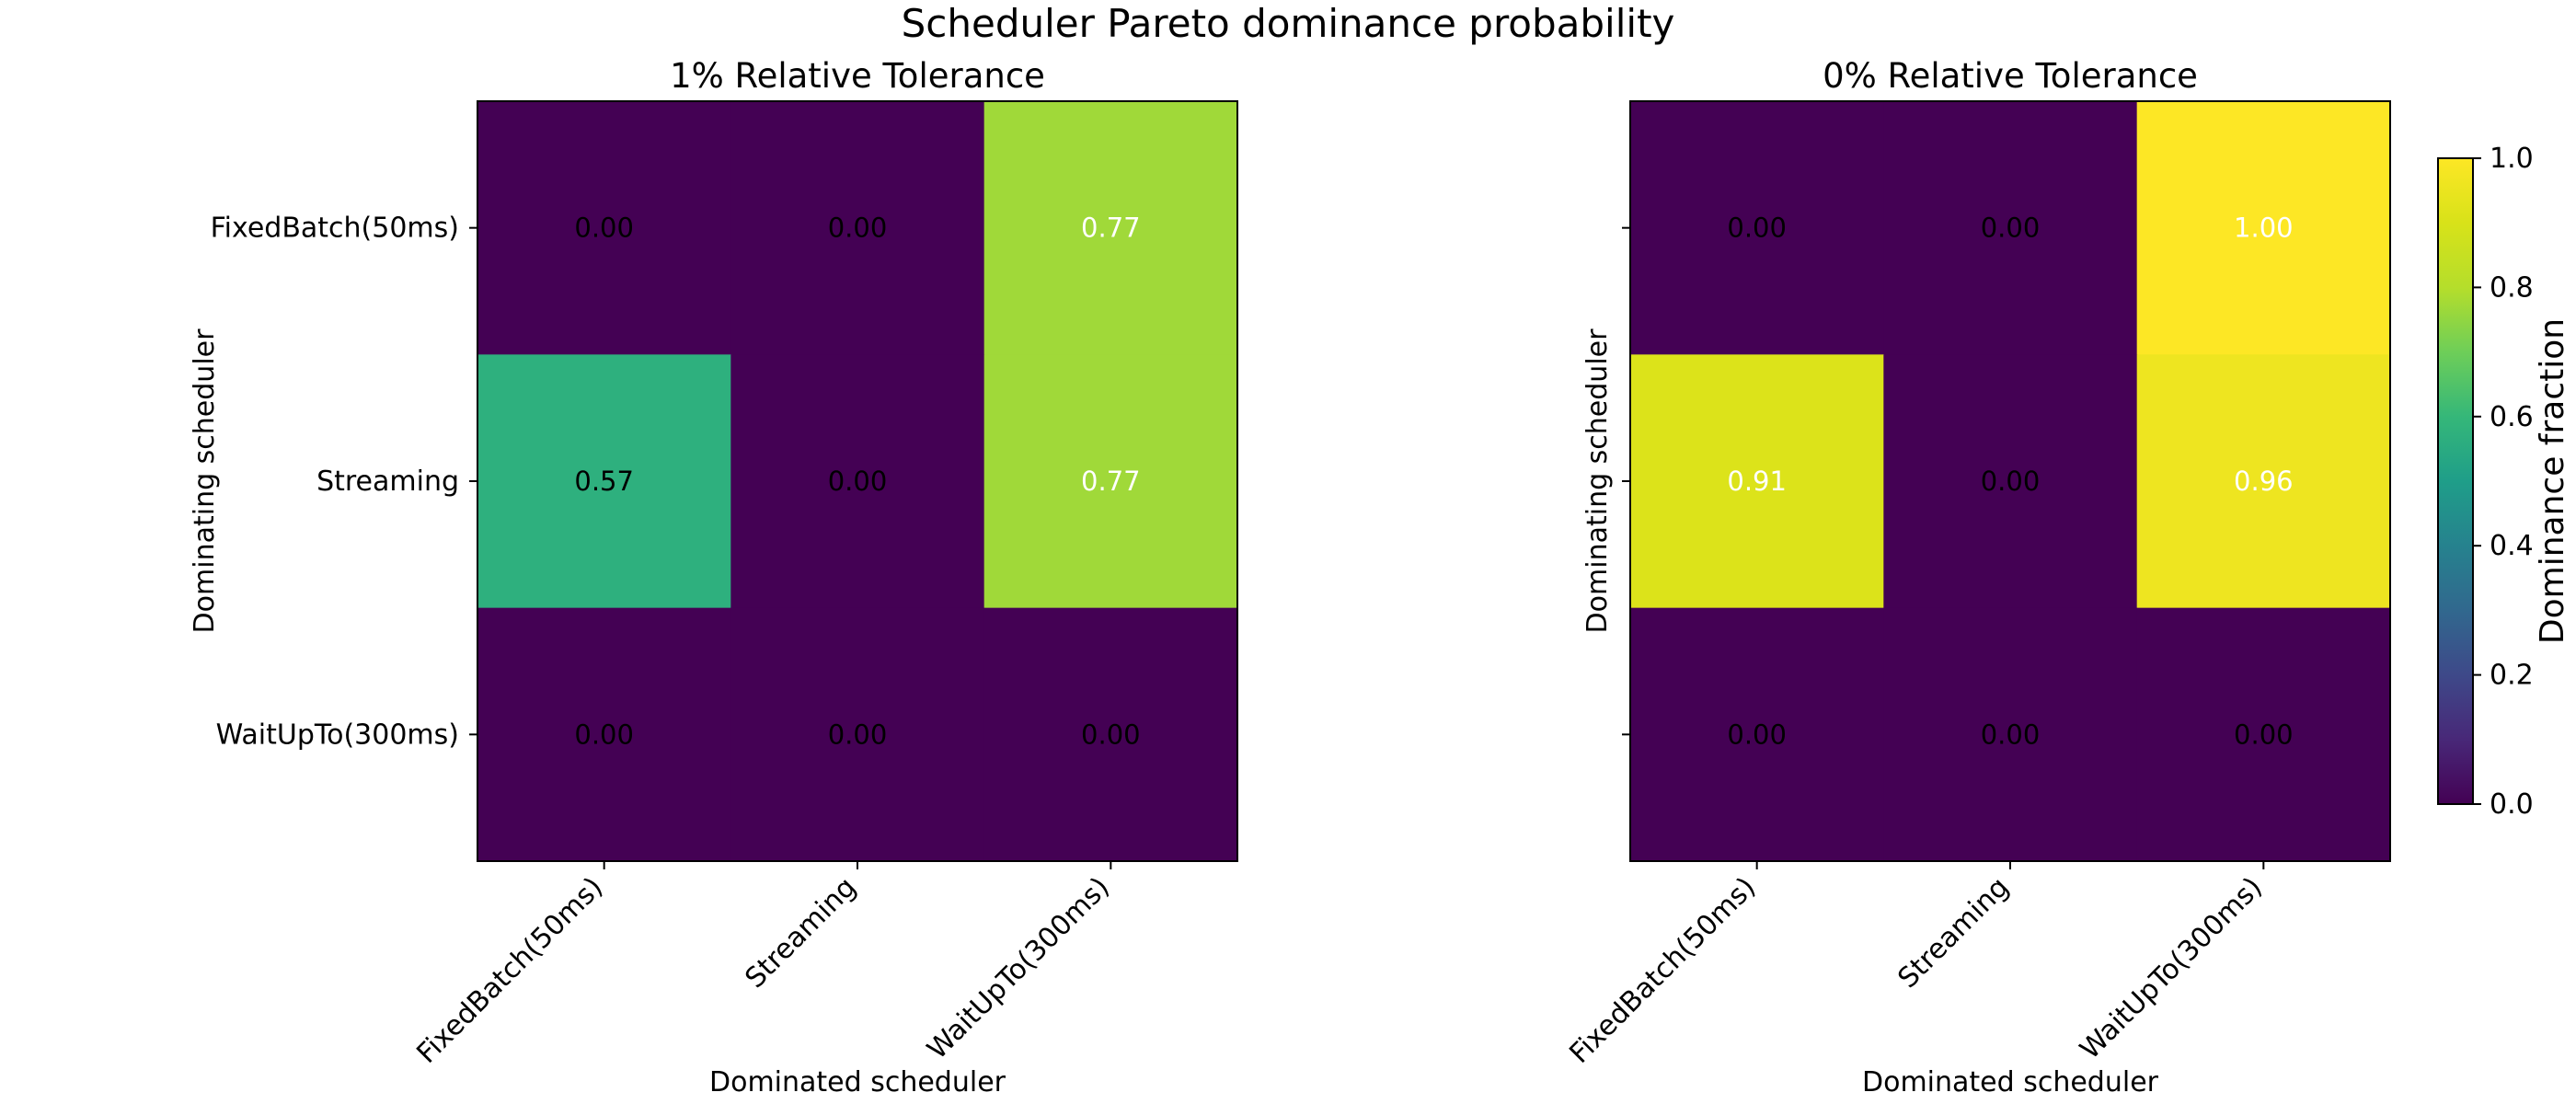 This screenshot has height=1104, width=2576. I want to click on cell-value-label: 1.00, so click(2264, 228).